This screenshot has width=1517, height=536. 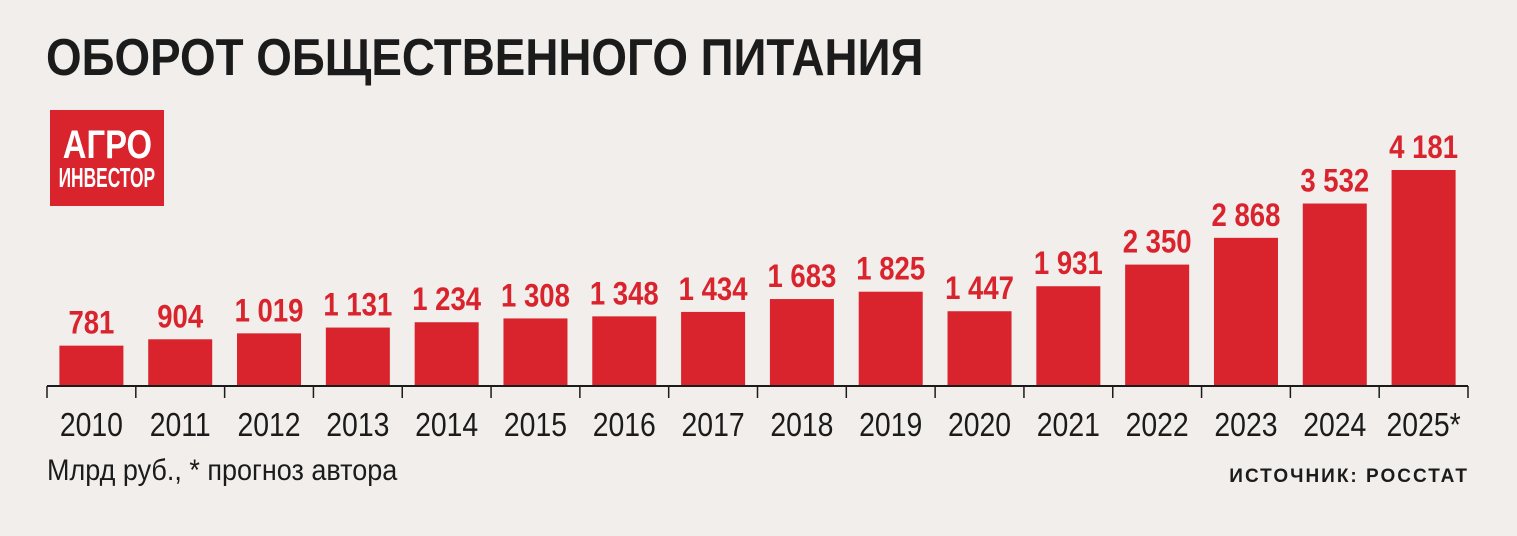 I want to click on bar-value-label: 781, so click(x=91, y=323).